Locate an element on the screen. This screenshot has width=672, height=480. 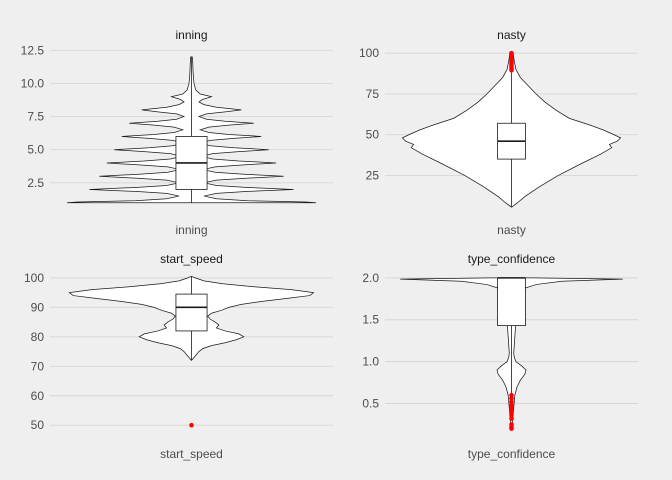
y-tick-label: 7.5 is located at coordinates (35, 117).